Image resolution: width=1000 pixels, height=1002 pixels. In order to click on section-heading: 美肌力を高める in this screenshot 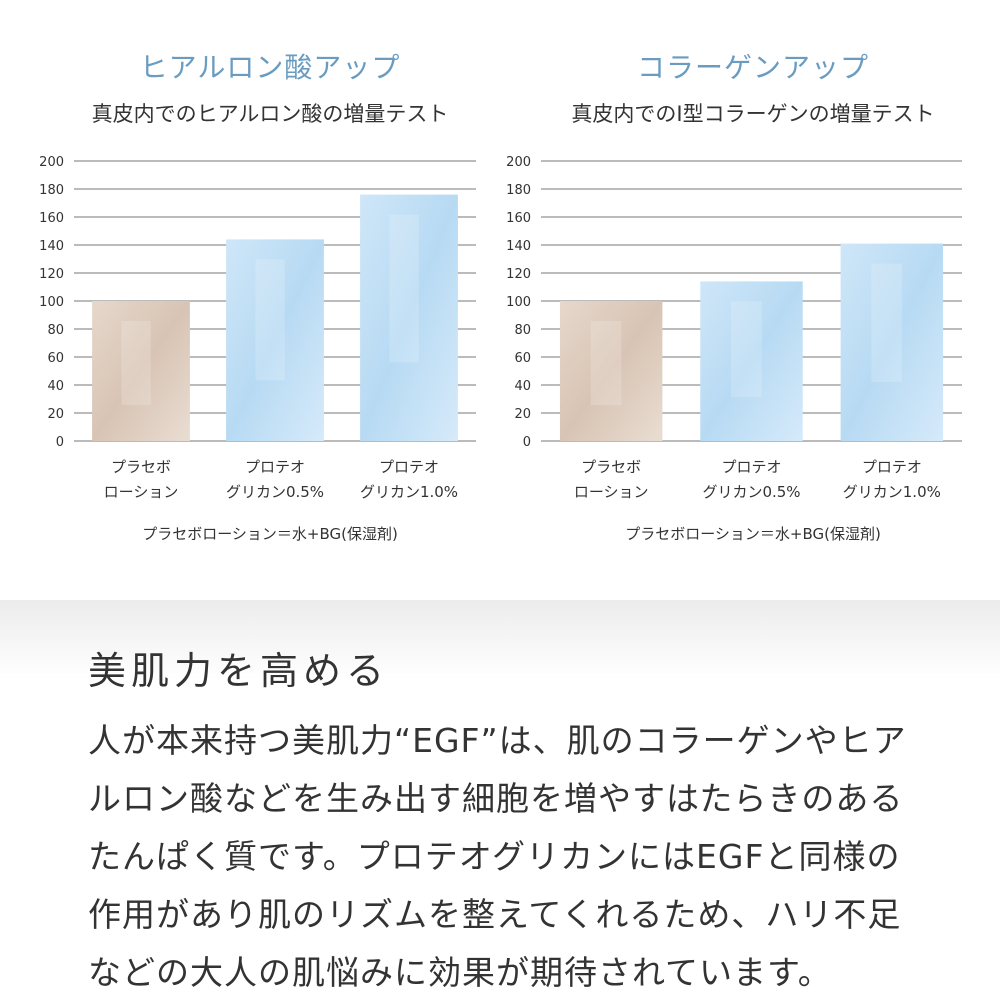, I will do `click(239, 671)`.